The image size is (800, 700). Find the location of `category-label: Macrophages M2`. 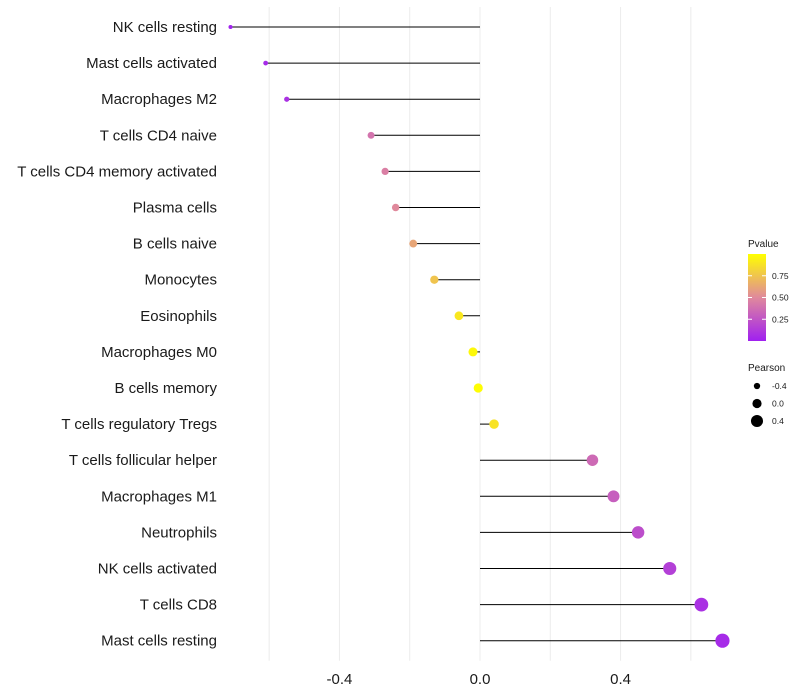

category-label: Macrophages M2 is located at coordinates (159, 99).